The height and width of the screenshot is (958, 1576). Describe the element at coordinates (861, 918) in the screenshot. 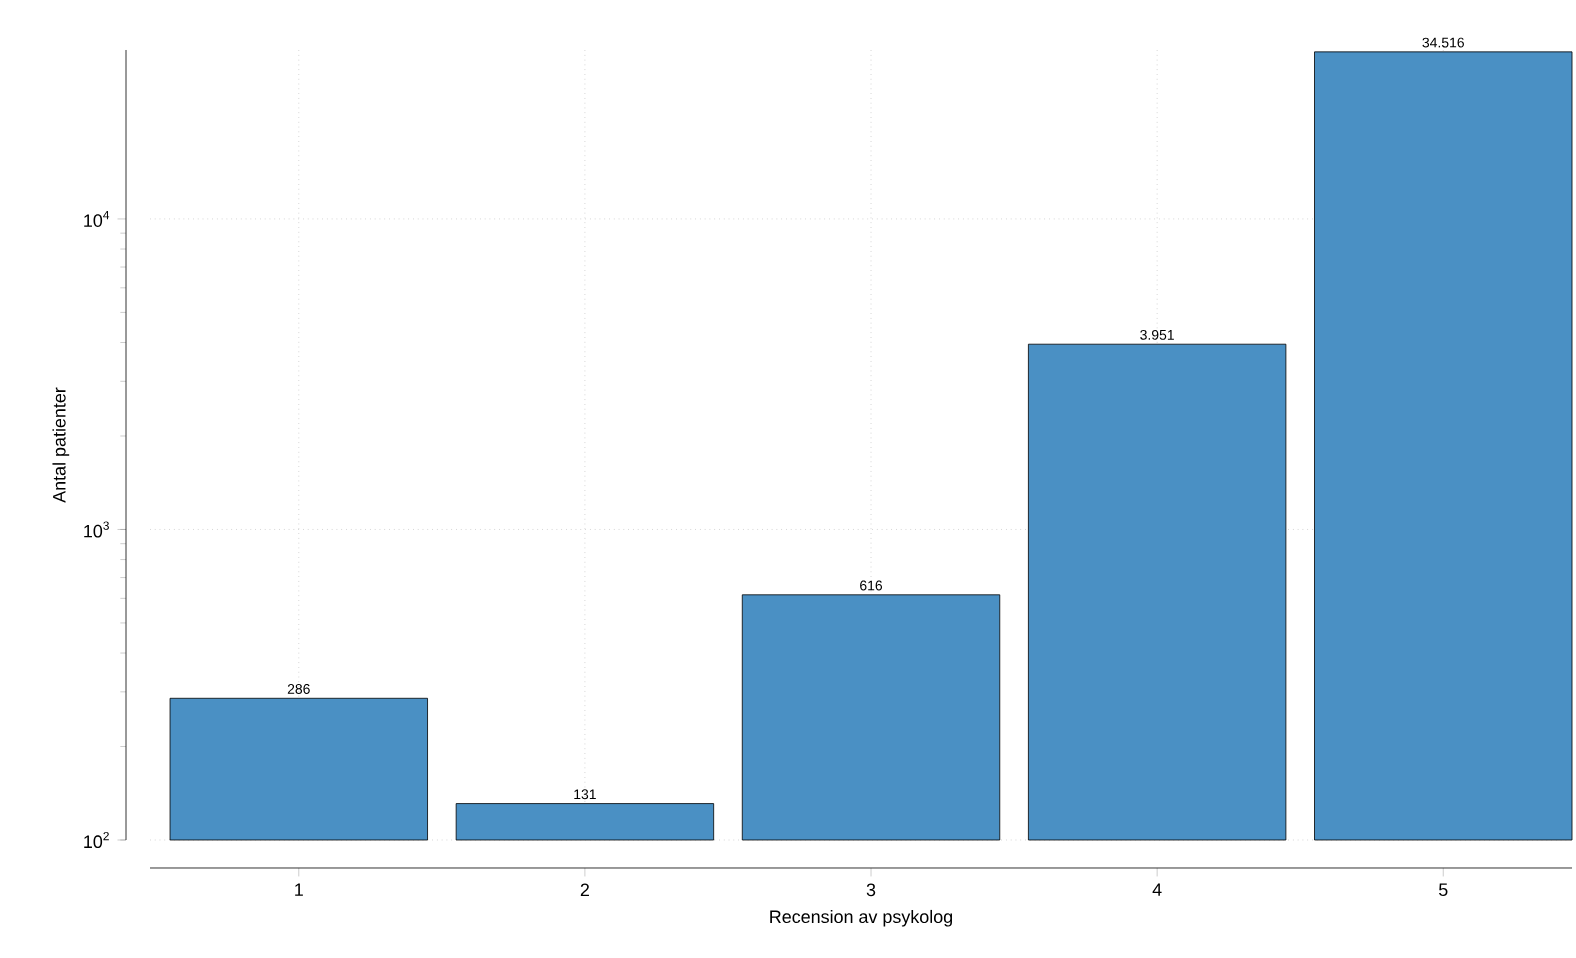

I see `x-axis-title: Recension av psykolog` at that location.